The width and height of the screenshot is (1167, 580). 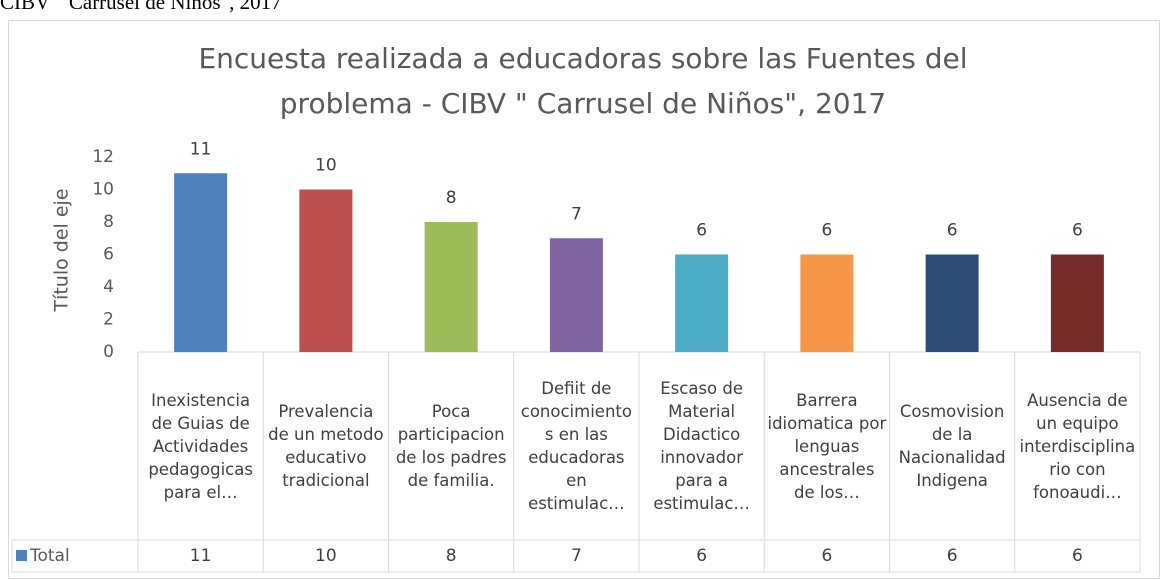 What do you see at coordinates (326, 556) in the screenshot?
I see `table-value: 10` at bounding box center [326, 556].